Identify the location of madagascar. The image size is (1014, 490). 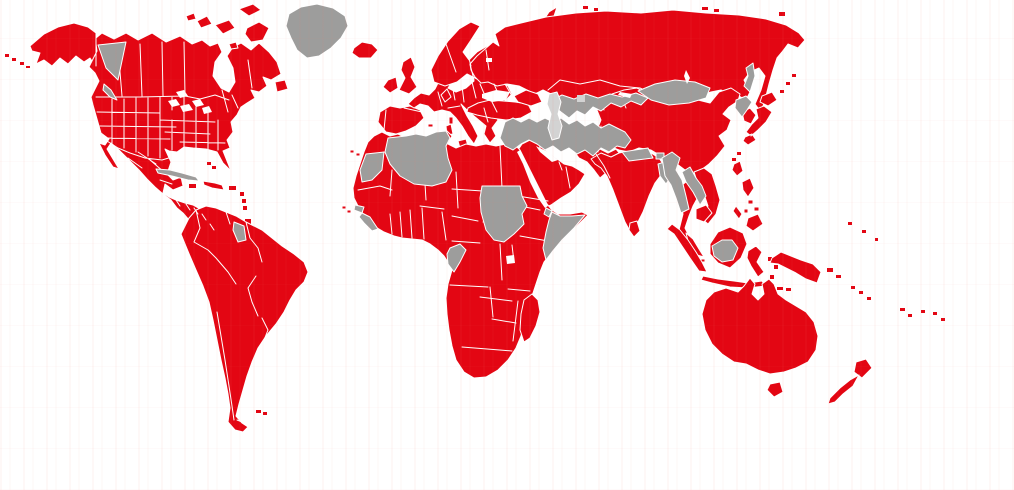
(530, 318).